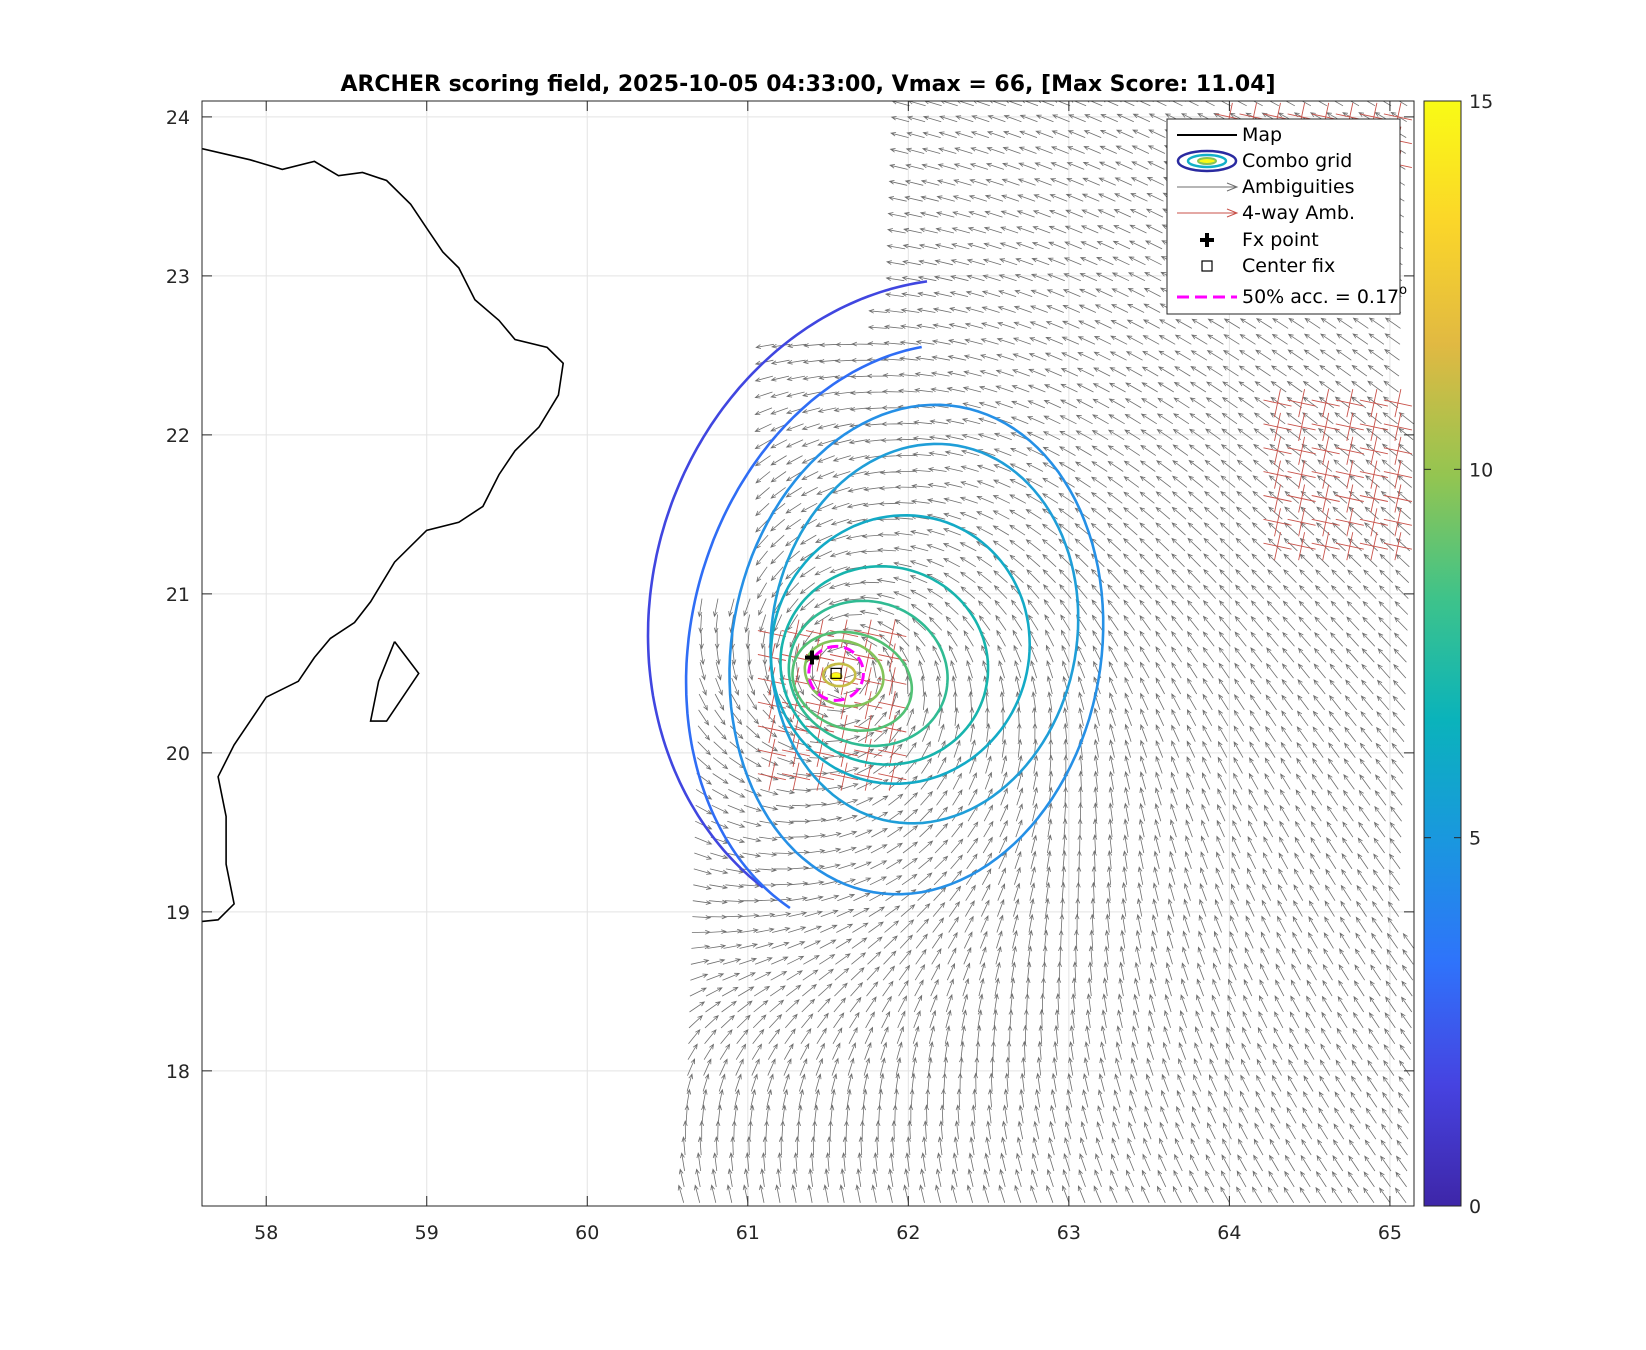 The image size is (1646, 1350). I want to click on colorbar-ticks: 0 5 10 15, so click(1458, 654).